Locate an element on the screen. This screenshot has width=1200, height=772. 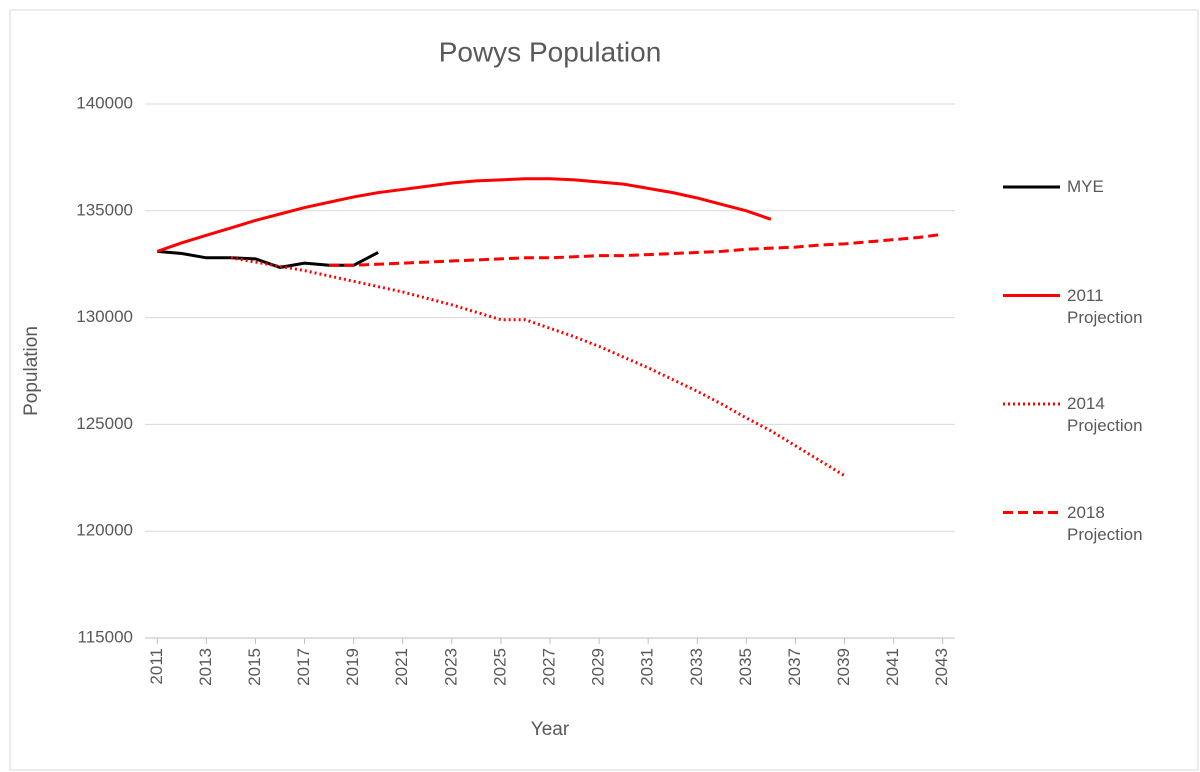
x-axis-label: Year is located at coordinates (550, 729).